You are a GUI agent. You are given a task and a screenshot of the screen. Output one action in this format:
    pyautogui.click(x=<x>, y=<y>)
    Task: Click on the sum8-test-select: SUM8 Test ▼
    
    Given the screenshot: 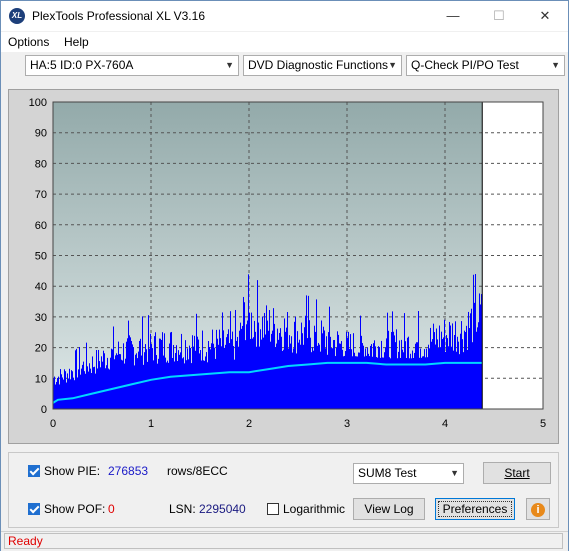 What is the action you would take?
    pyautogui.click(x=408, y=473)
    